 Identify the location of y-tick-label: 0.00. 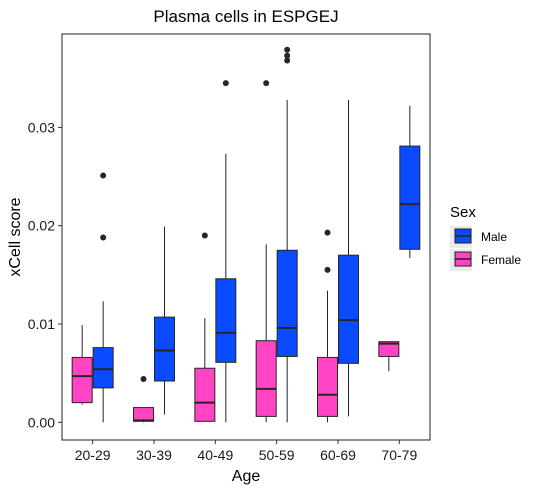
(41, 422).